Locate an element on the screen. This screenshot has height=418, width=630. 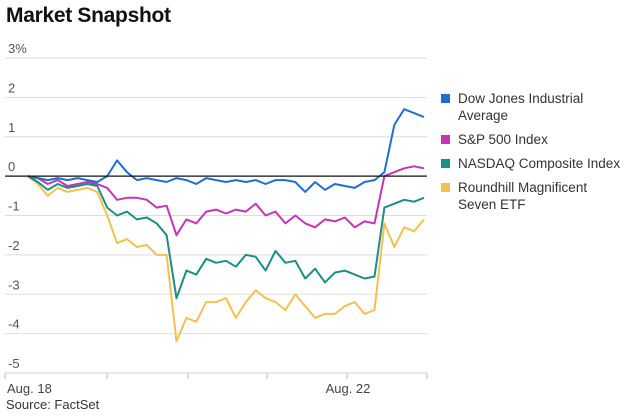
chart-title: Market Snapshot is located at coordinates (88, 15).